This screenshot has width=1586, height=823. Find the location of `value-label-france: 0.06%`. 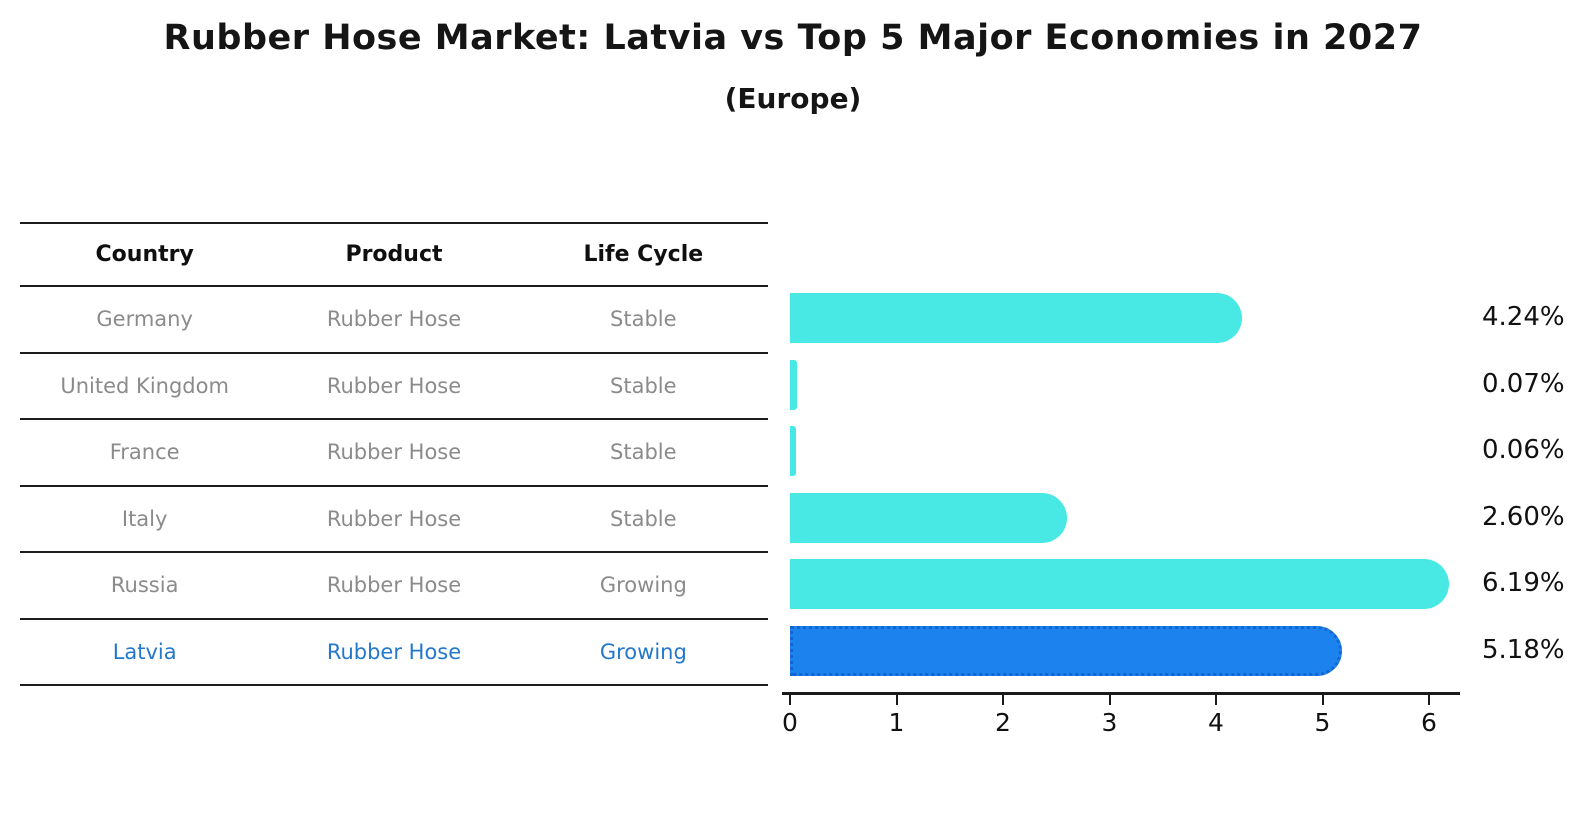

value-label-france: 0.06% is located at coordinates (1523, 450).